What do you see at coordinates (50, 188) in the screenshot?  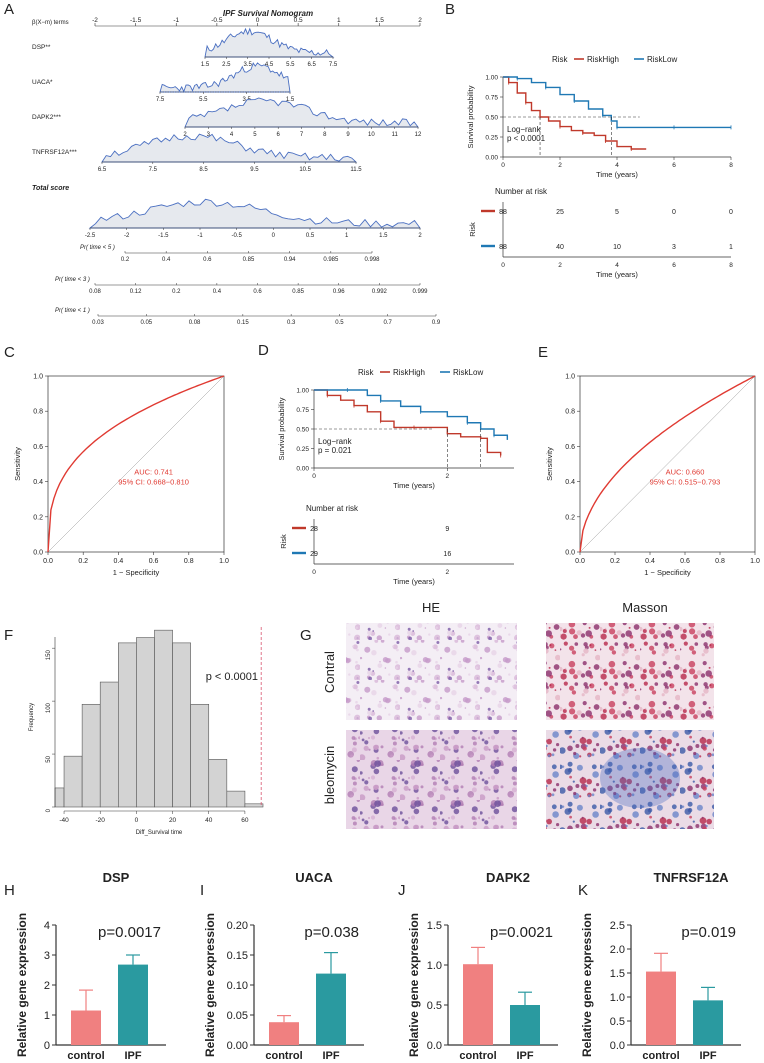 I see `total-score-label: Total score` at bounding box center [50, 188].